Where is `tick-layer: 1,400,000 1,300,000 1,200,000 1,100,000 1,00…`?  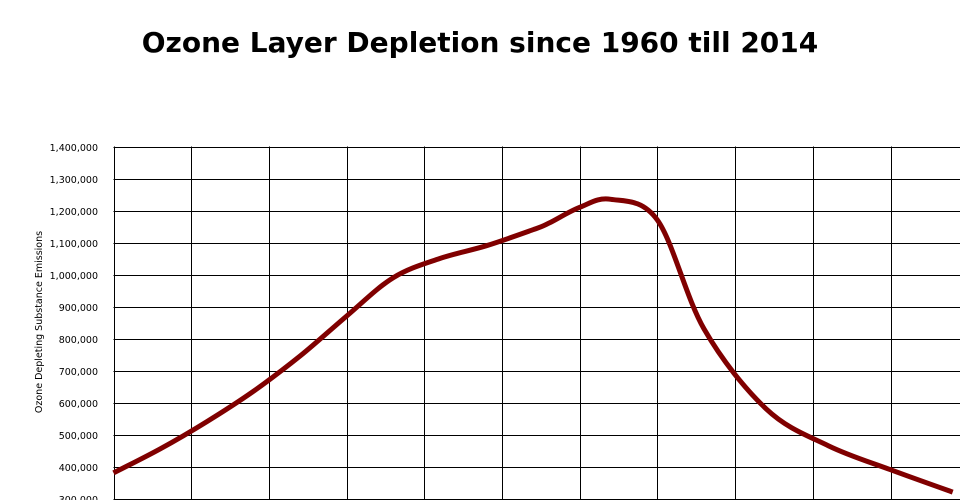 tick-layer: 1,400,000 1,300,000 1,200,000 1,100,000 1,00… is located at coordinates (74, 321).